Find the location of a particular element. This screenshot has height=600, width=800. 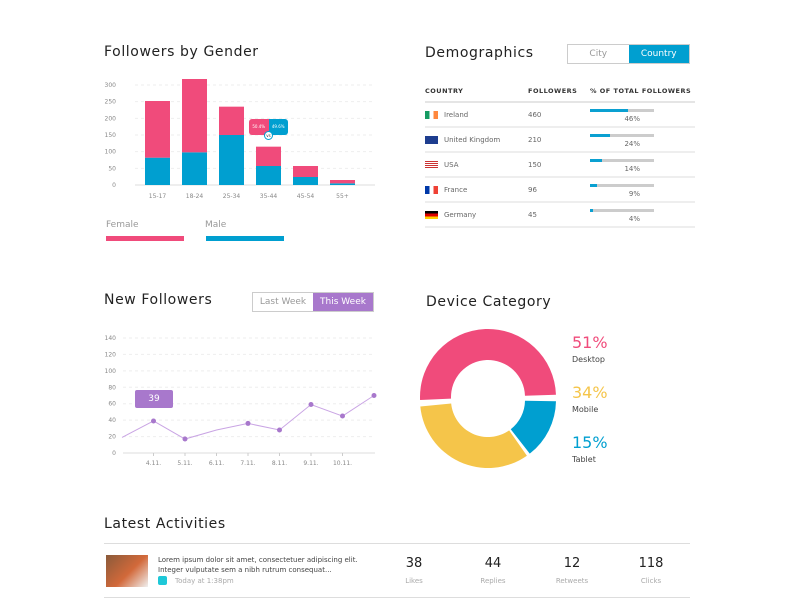

x-tick-label: 45-54 is located at coordinates (306, 196).